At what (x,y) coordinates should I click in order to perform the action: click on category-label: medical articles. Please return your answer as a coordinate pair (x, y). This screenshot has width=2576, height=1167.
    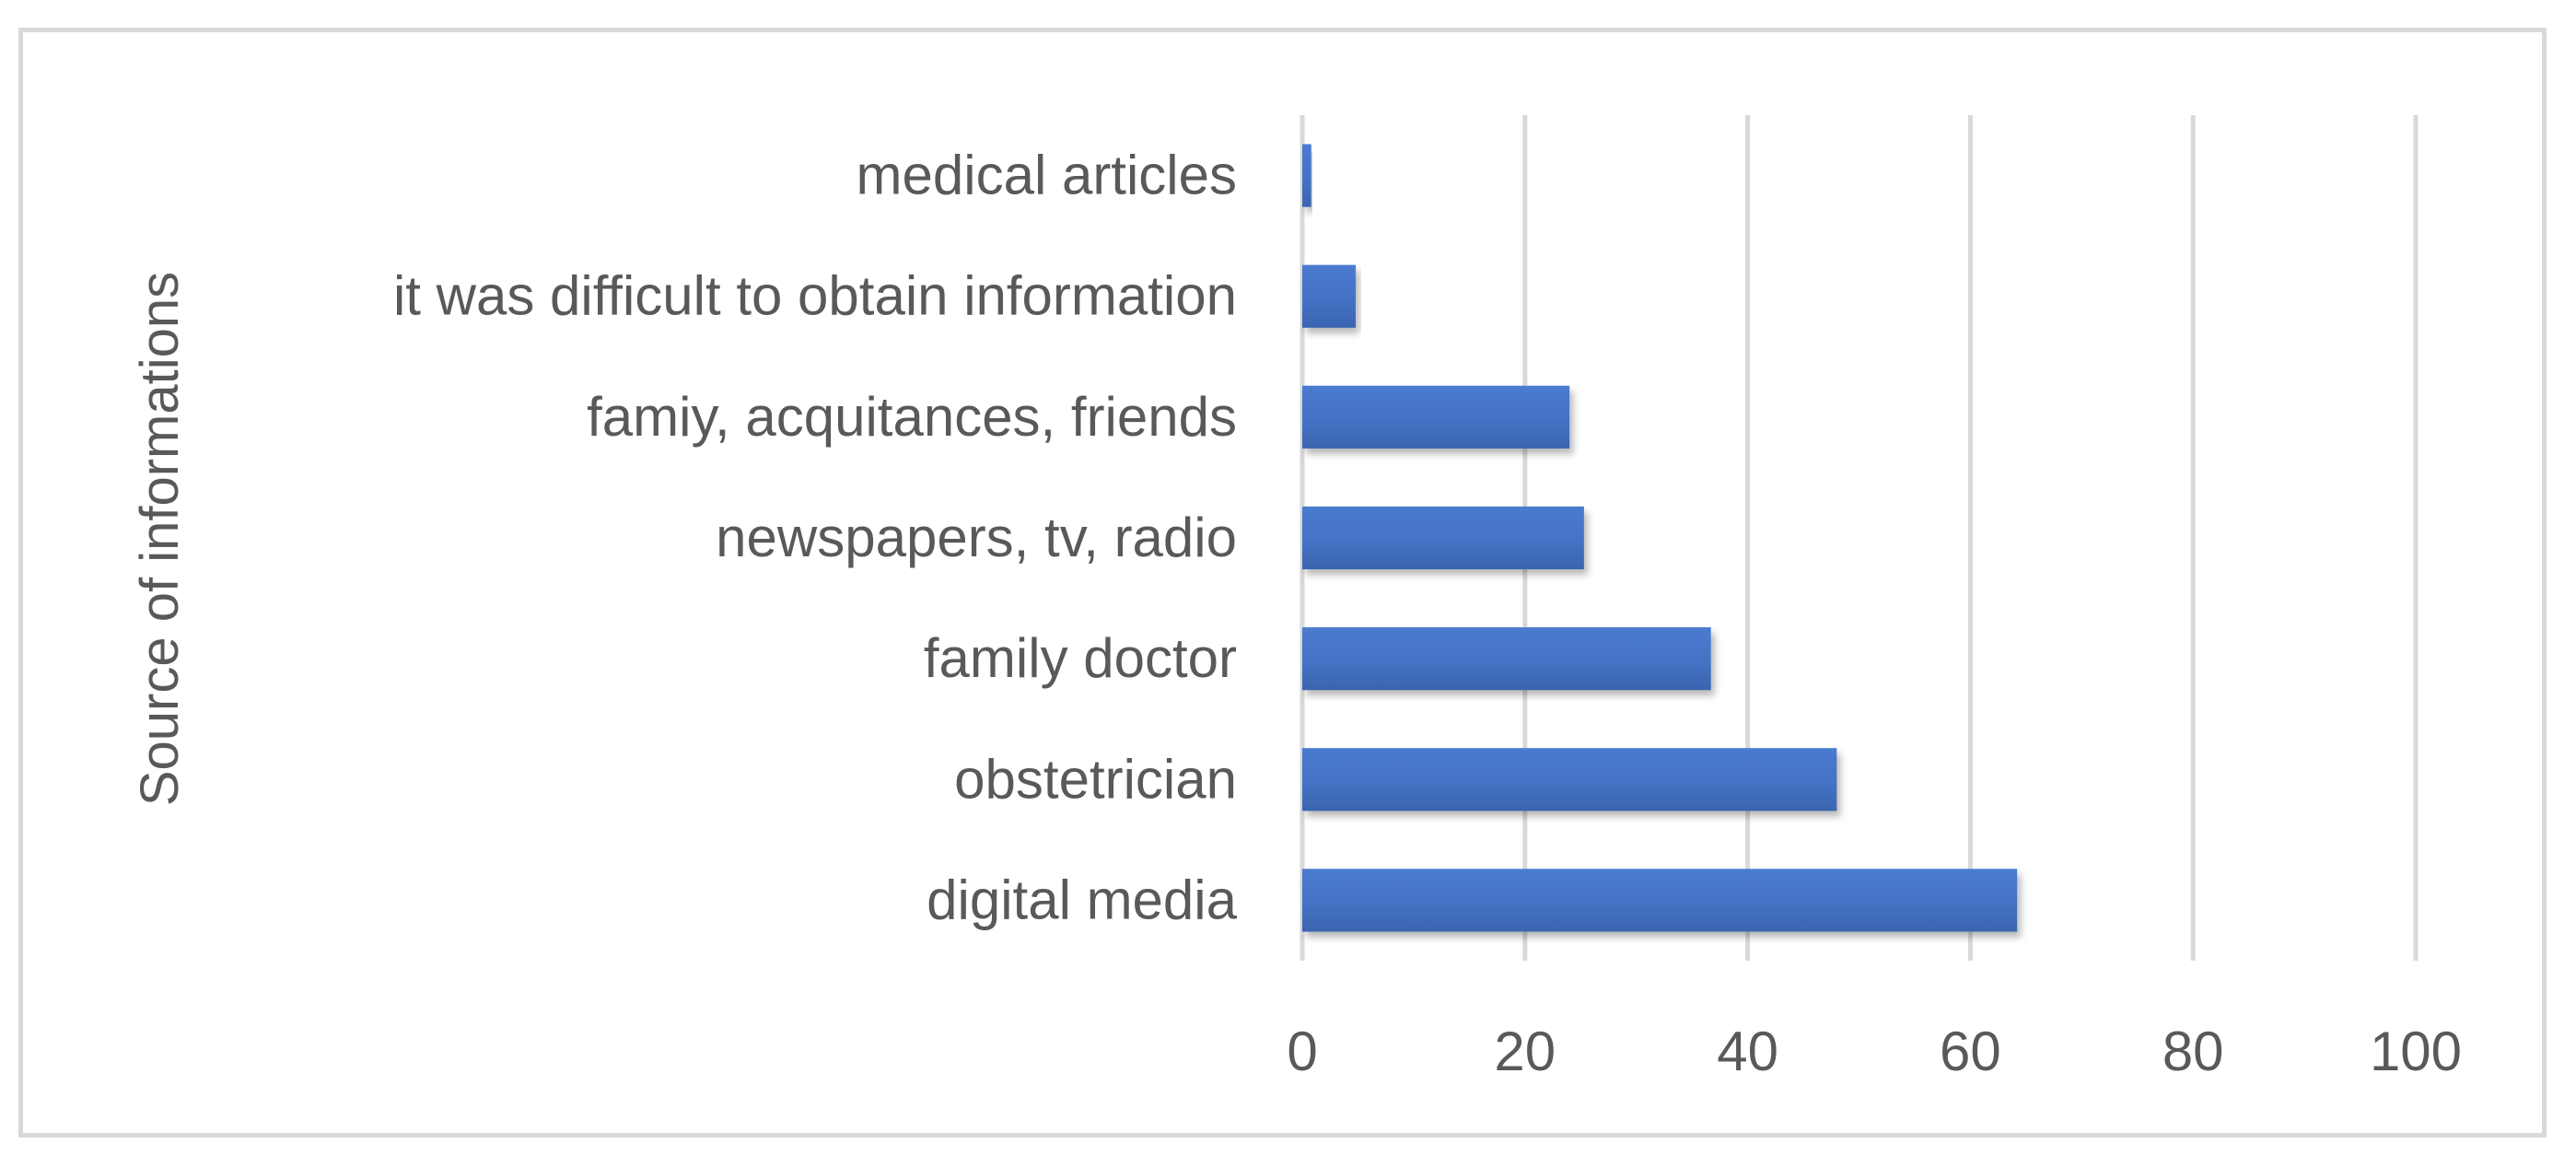
    Looking at the image, I should click on (1047, 176).